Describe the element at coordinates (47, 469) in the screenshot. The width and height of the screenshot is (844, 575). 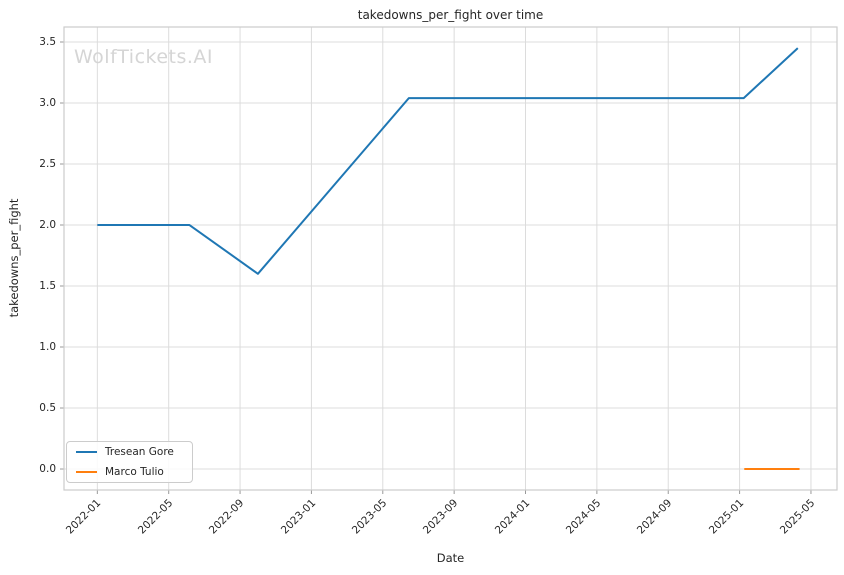
I see `y-tick-label: 0.0` at that location.